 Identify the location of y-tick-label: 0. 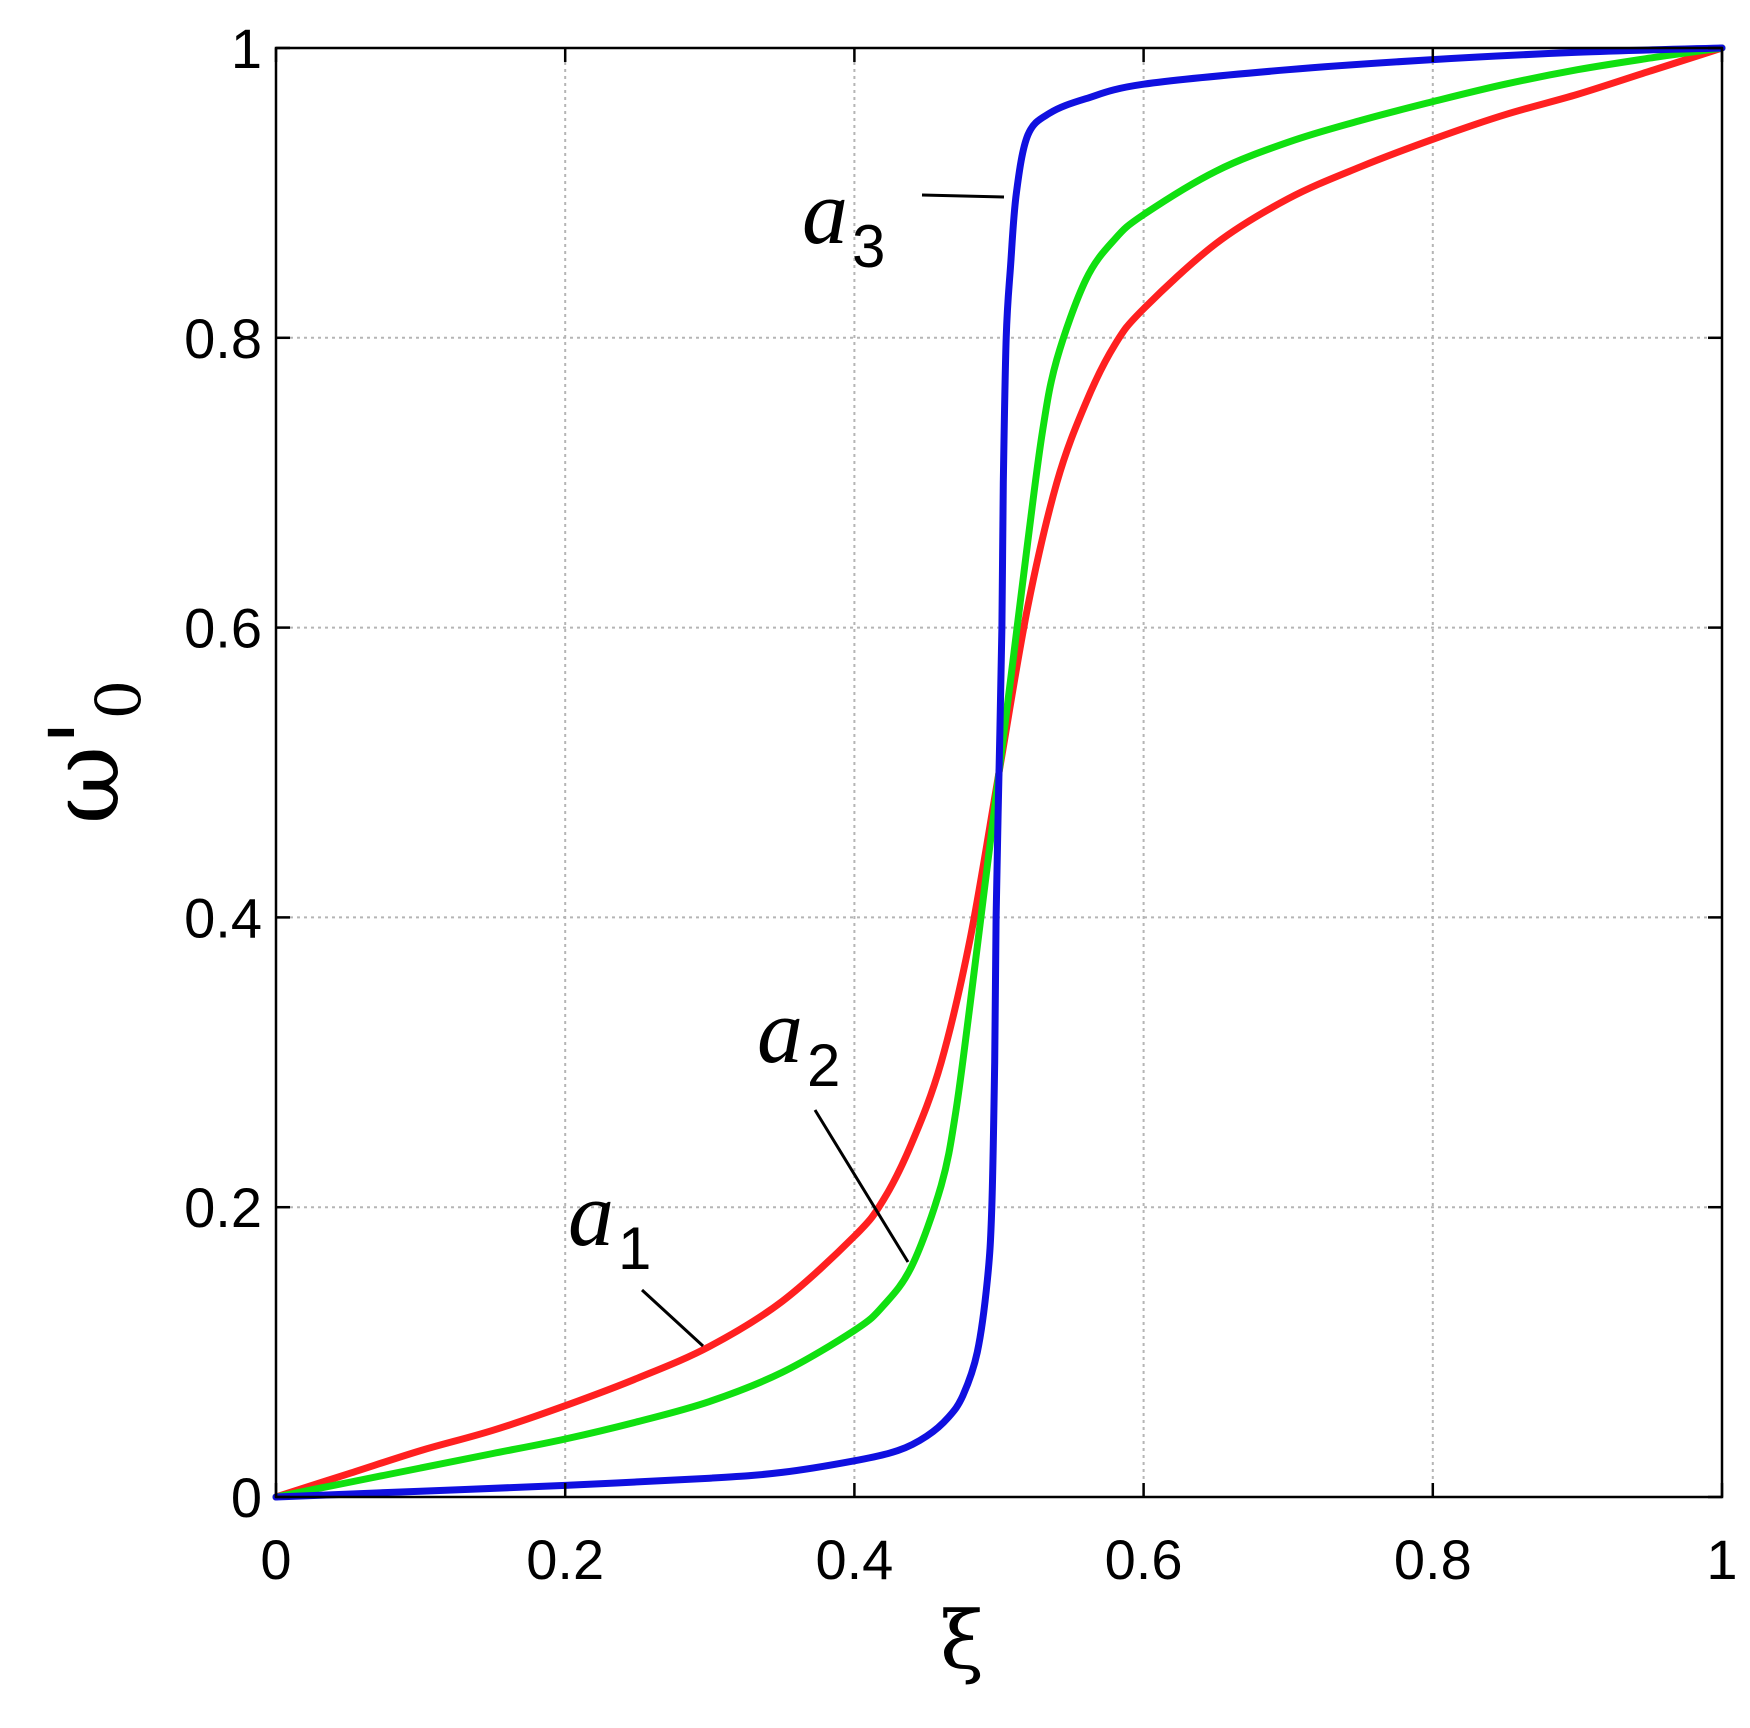
(246, 1497).